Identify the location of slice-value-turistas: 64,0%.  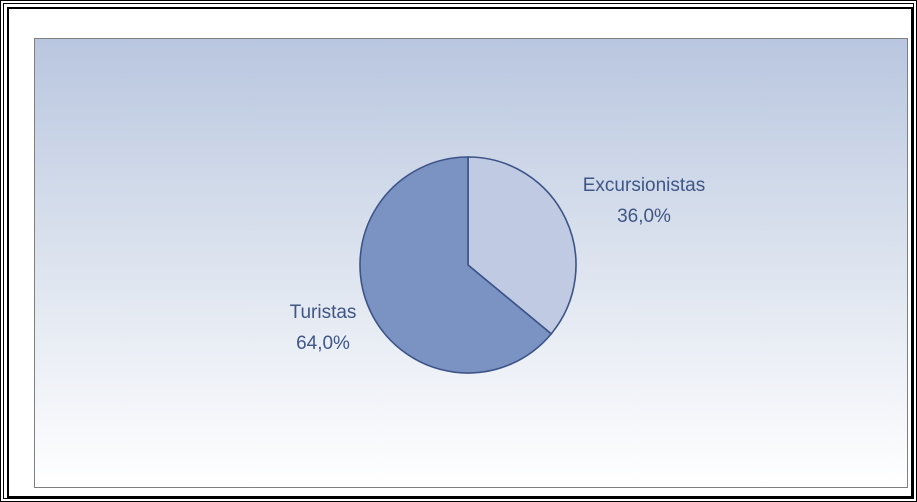
(323, 343).